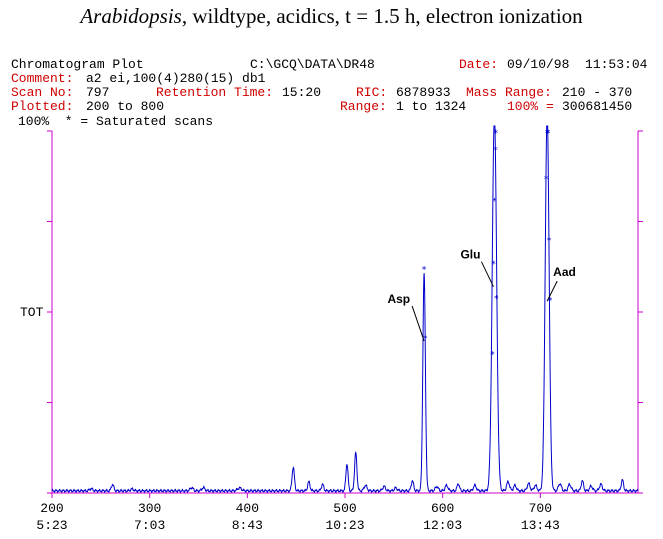 The height and width of the screenshot is (539, 663). I want to click on title-italic-part: Arabidopsis, so click(131, 16).